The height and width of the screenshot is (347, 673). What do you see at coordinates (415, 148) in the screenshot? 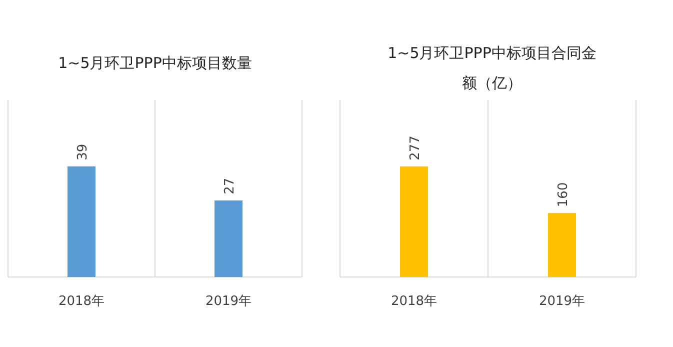
I see `data-label: 277` at bounding box center [415, 148].